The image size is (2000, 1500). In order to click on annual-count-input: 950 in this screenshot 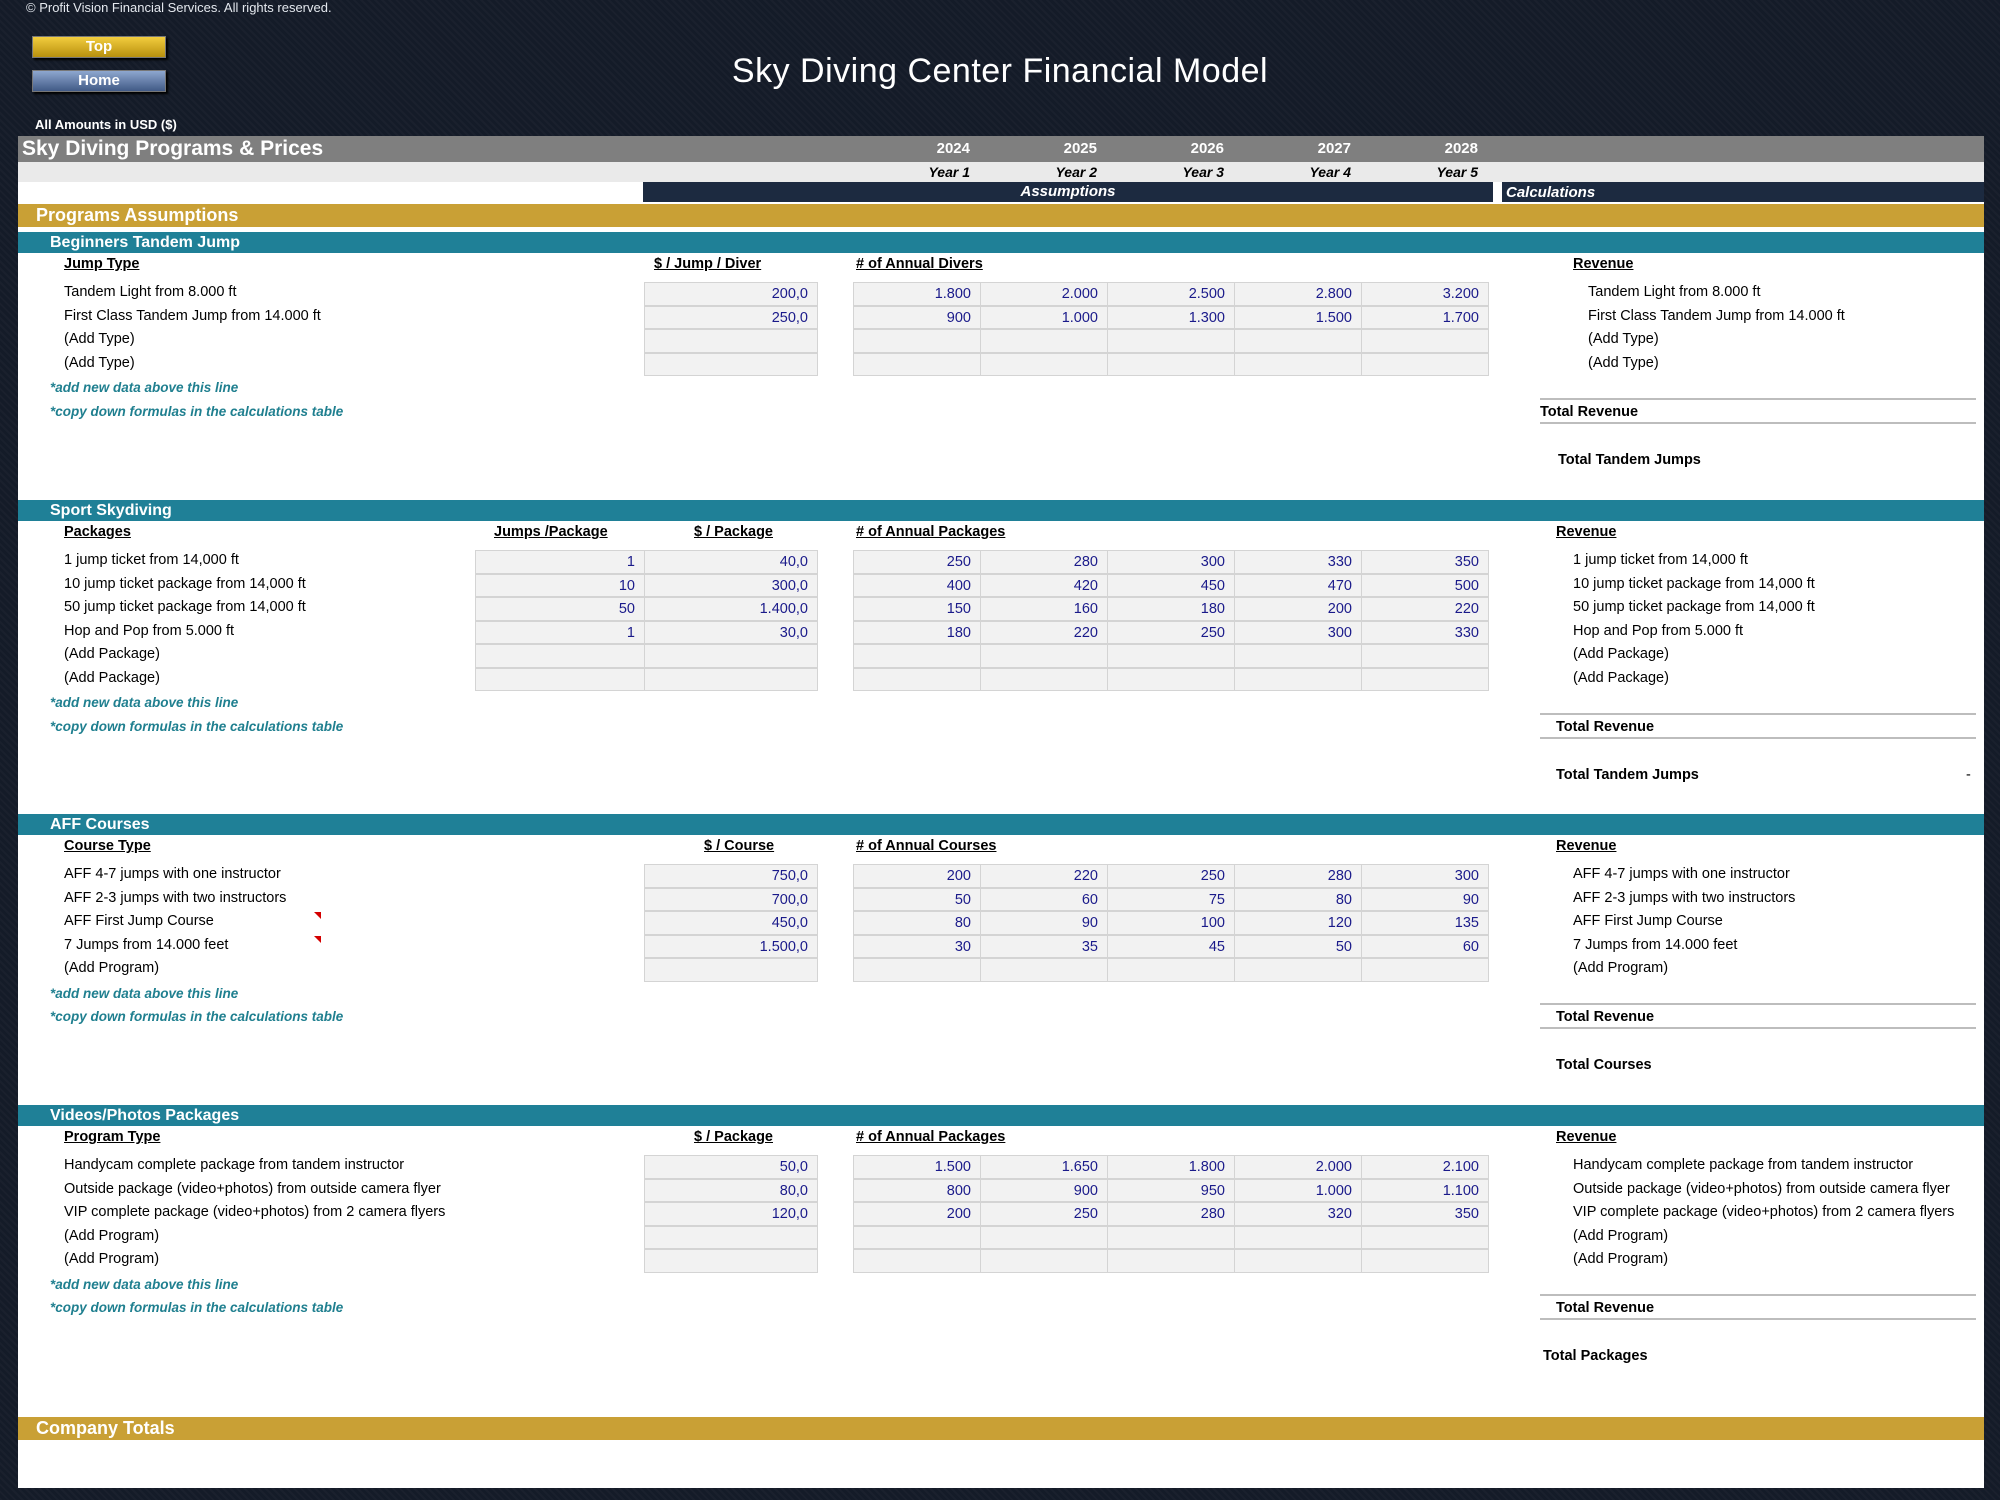, I will do `click(1171, 1190)`.